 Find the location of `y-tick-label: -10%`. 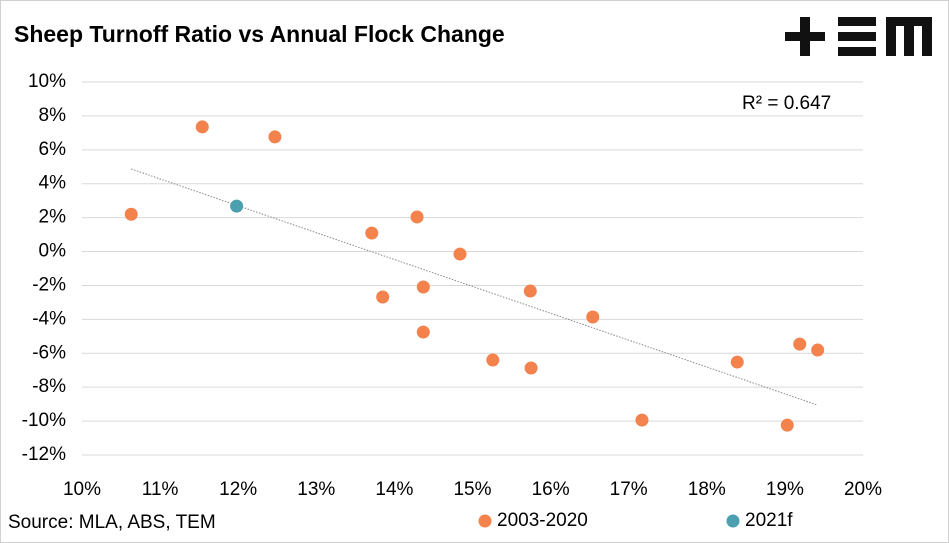

y-tick-label: -10% is located at coordinates (44, 420).